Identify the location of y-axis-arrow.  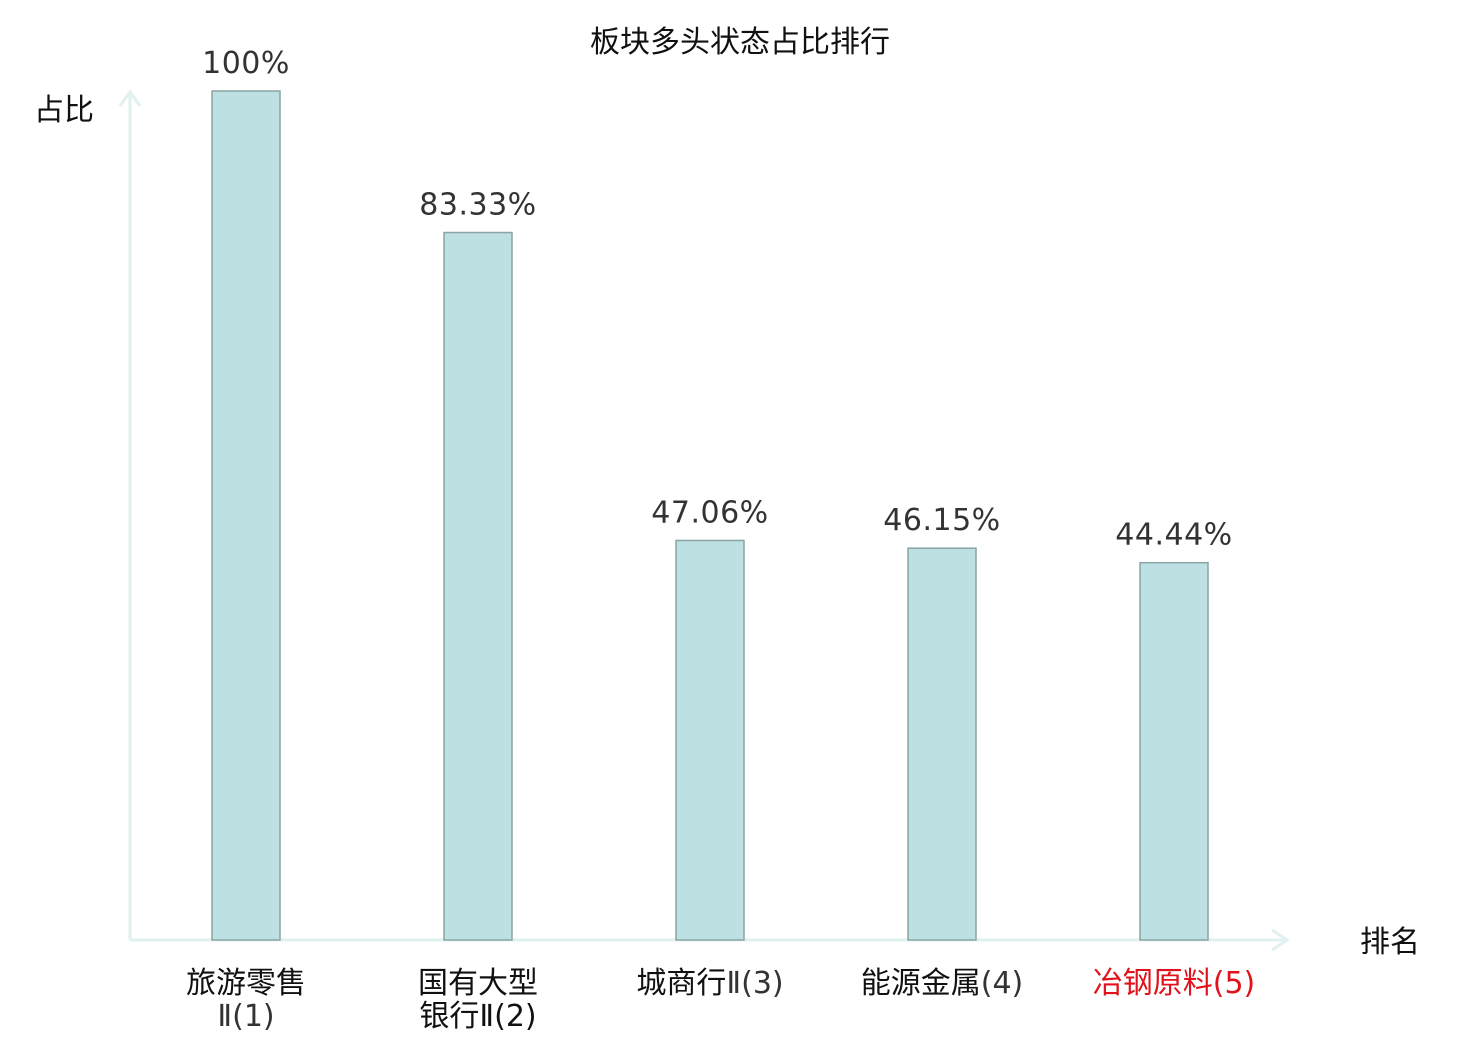
(130, 98).